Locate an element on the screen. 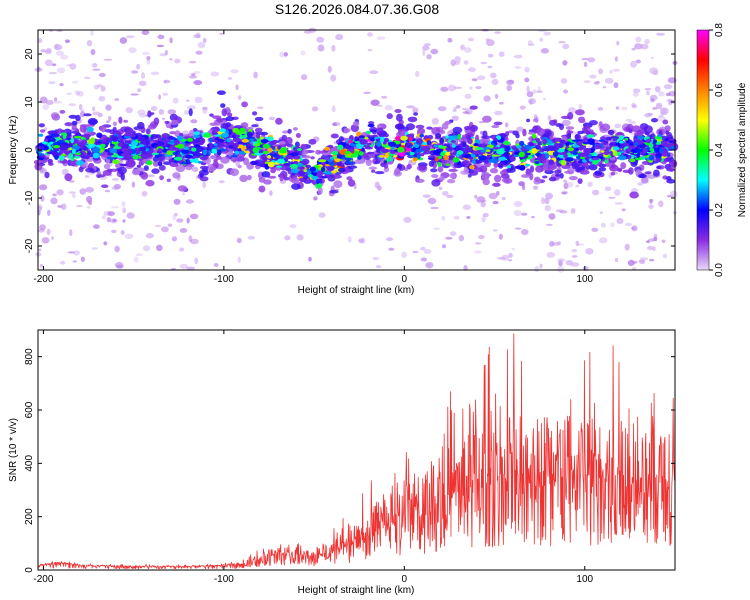  x-tick-label: 0 is located at coordinates (405, 579).